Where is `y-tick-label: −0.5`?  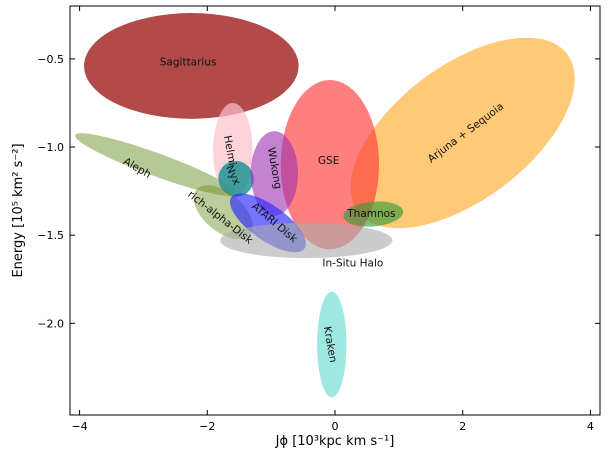 y-tick-label: −0.5 is located at coordinates (50, 59).